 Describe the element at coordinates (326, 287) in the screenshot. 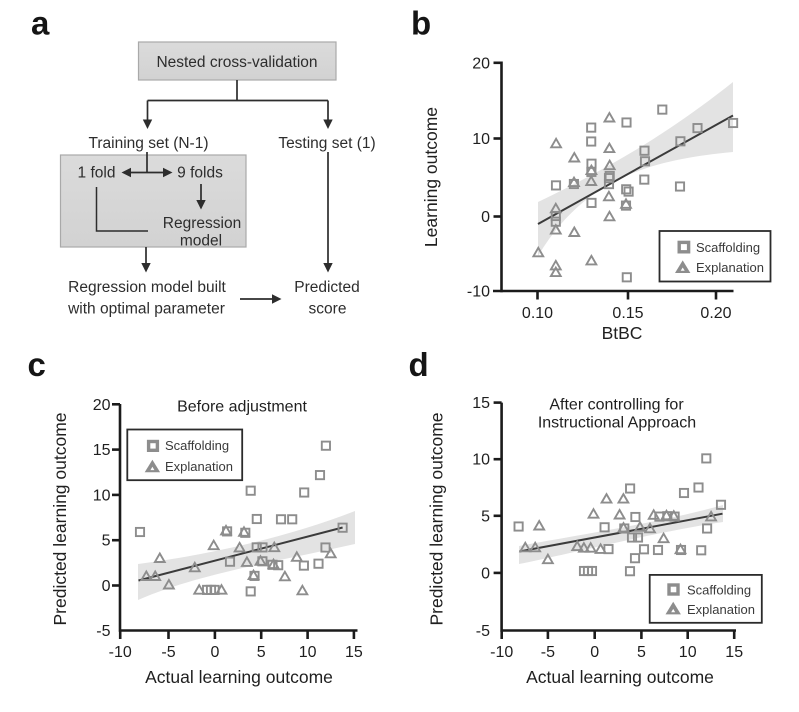

I see `svg-text: Predicted` at that location.